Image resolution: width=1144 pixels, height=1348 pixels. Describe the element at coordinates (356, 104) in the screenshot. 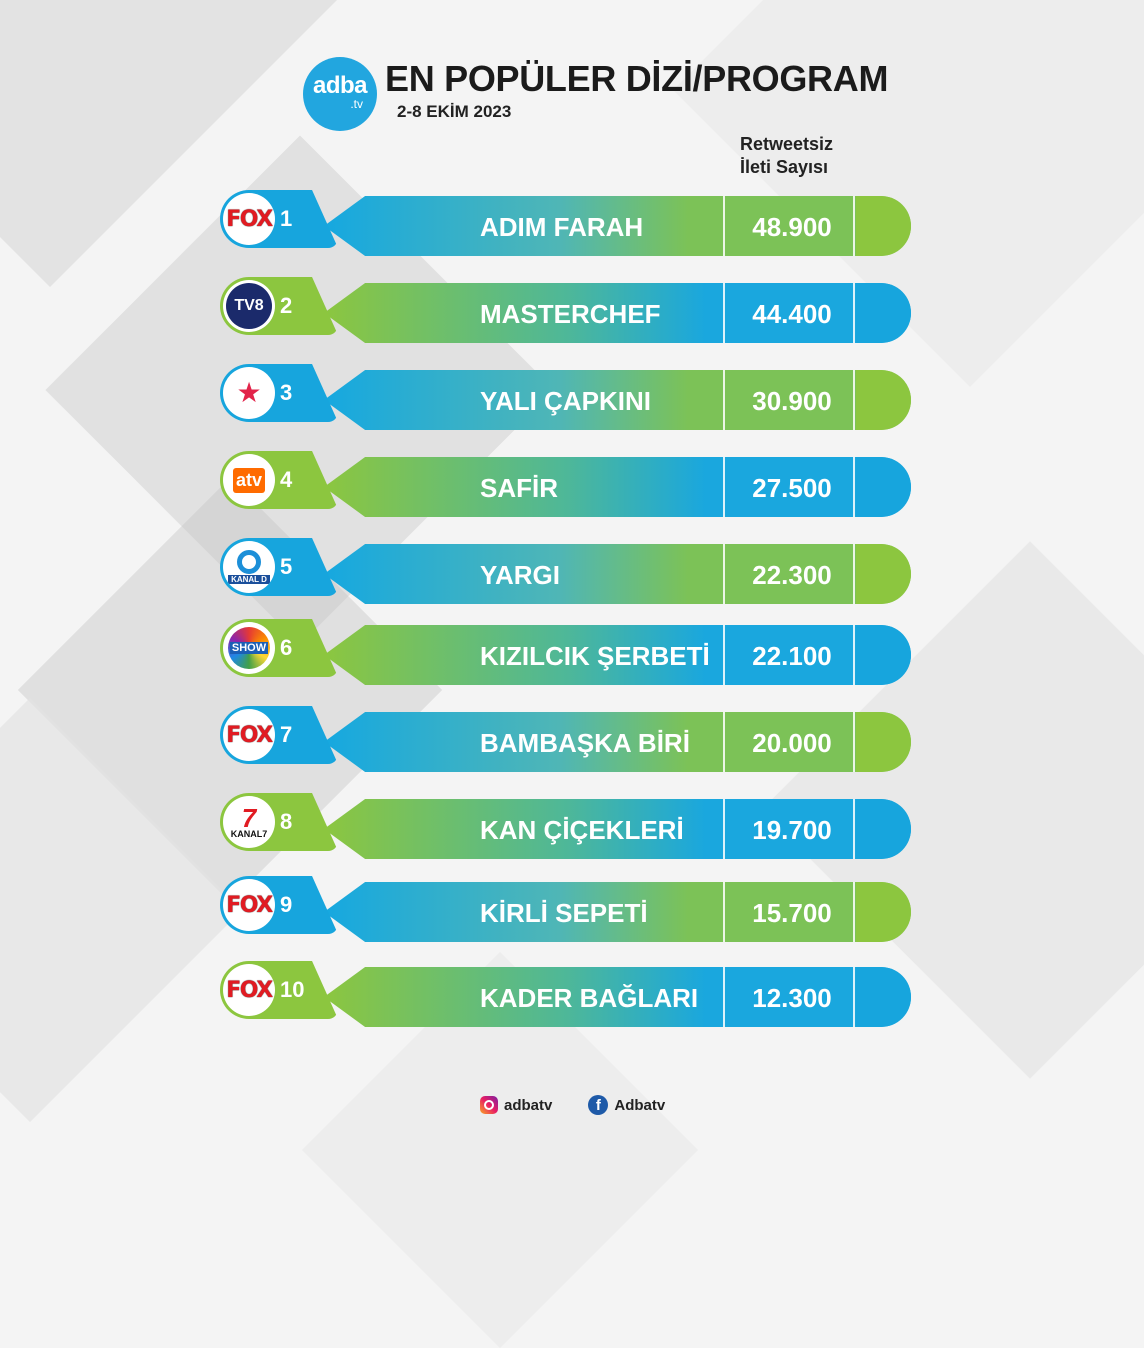

I see `logo-suffix: .tv` at that location.